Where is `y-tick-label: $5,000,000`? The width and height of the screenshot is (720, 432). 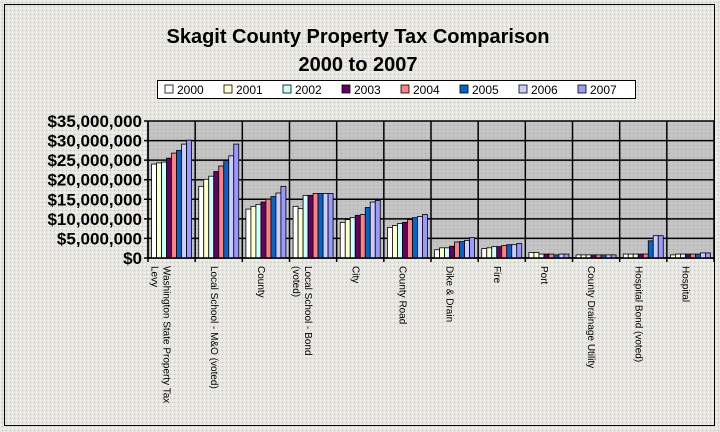 y-tick-label: $5,000,000 is located at coordinates (99, 238).